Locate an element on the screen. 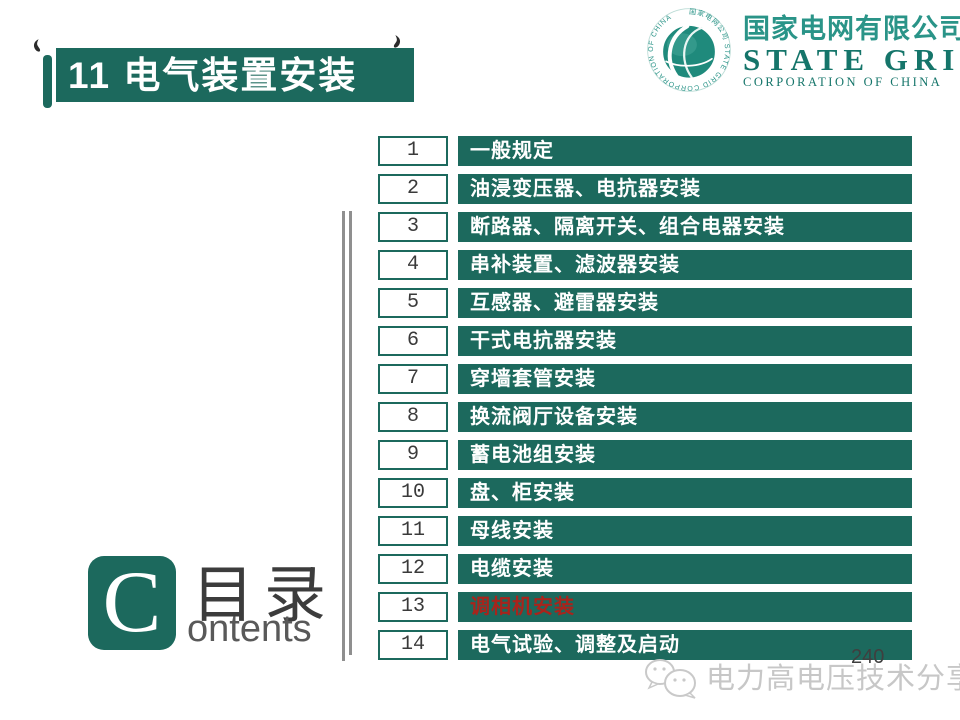  toc-label: 干式电抗器安装 is located at coordinates (543, 341).